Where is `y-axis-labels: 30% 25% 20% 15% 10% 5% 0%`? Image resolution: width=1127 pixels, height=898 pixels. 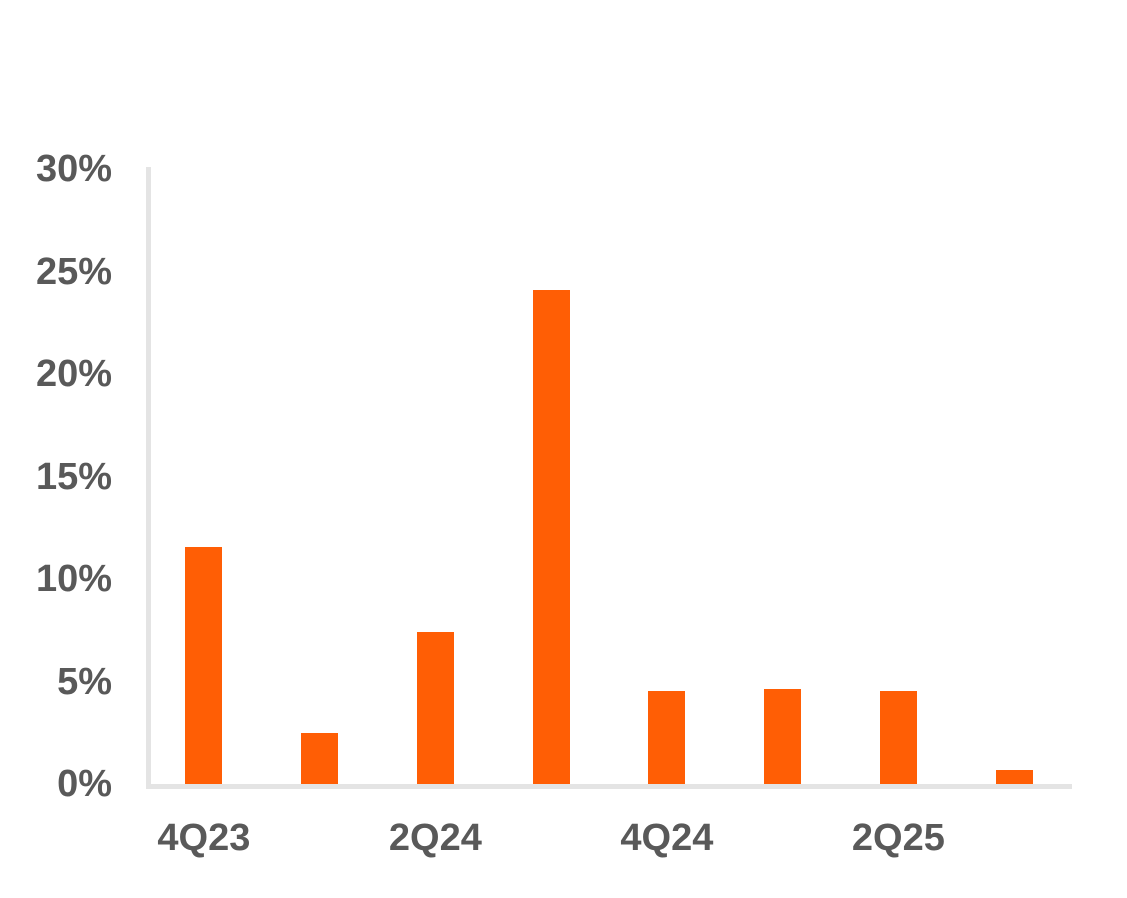
y-axis-labels: 30% 25% 20% 15% 10% 5% 0% is located at coordinates (56, 476).